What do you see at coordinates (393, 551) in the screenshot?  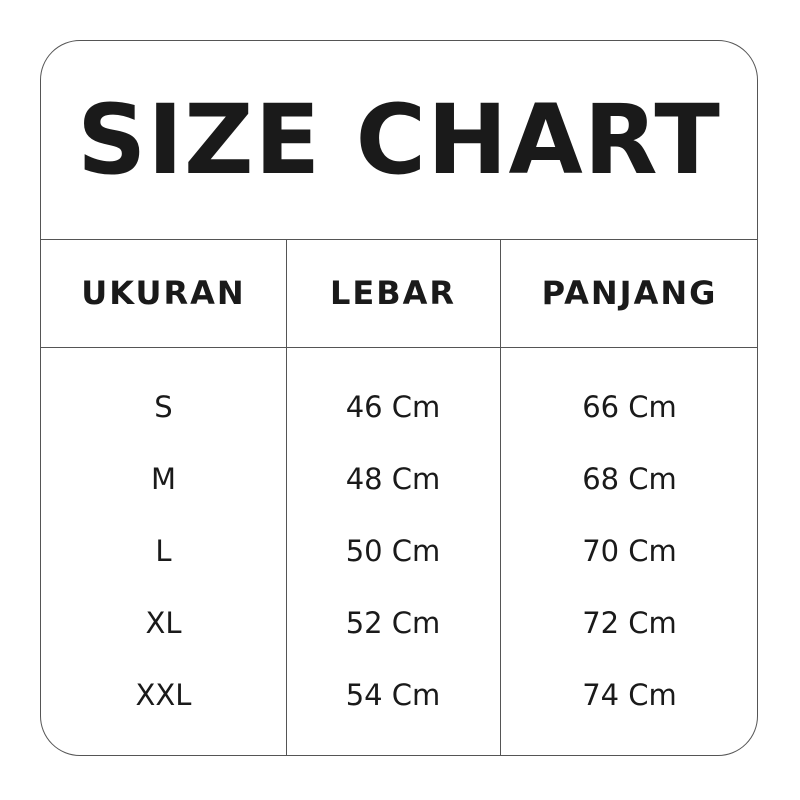 I see `table-cell: 50 Cm` at bounding box center [393, 551].